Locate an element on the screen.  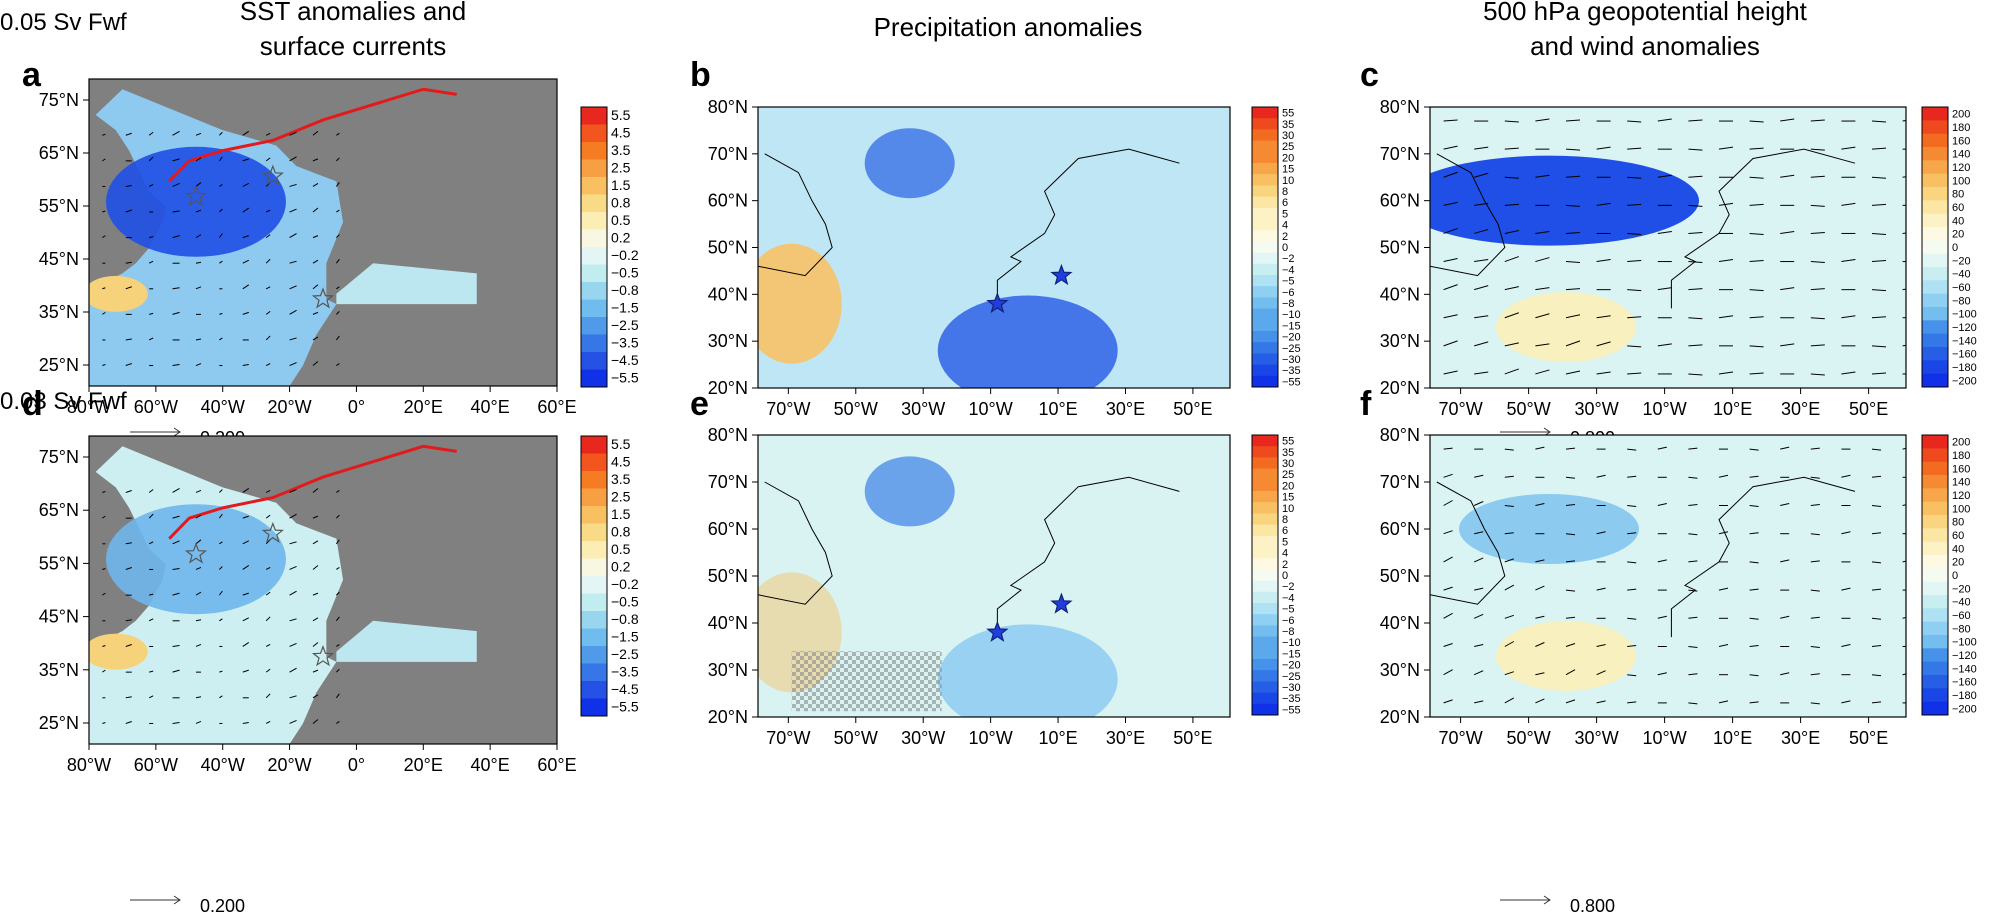
colorbar-label: 2.5 is located at coordinates (621, 496).